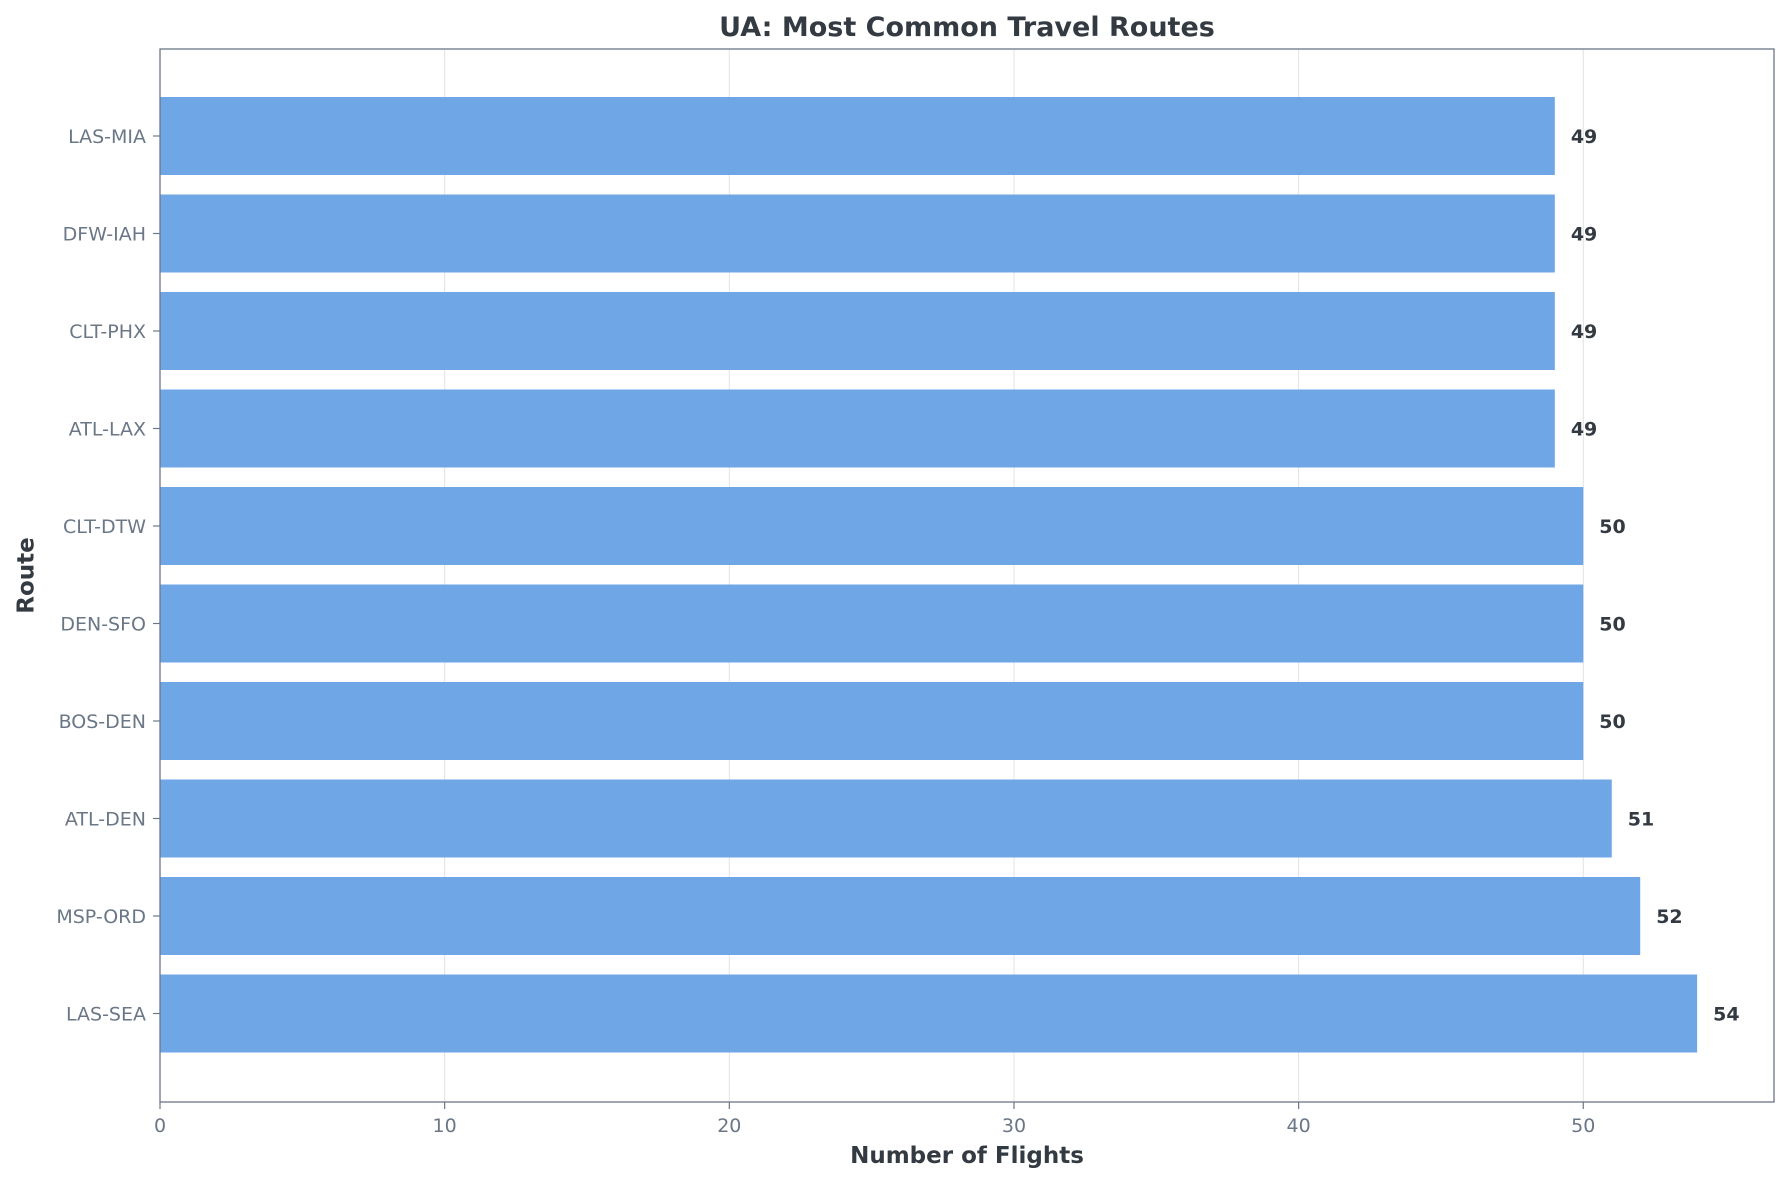 Image resolution: width=1783 pixels, height=1182 pixels. I want to click on y-tick-label: CLT-PHX, so click(107, 332).